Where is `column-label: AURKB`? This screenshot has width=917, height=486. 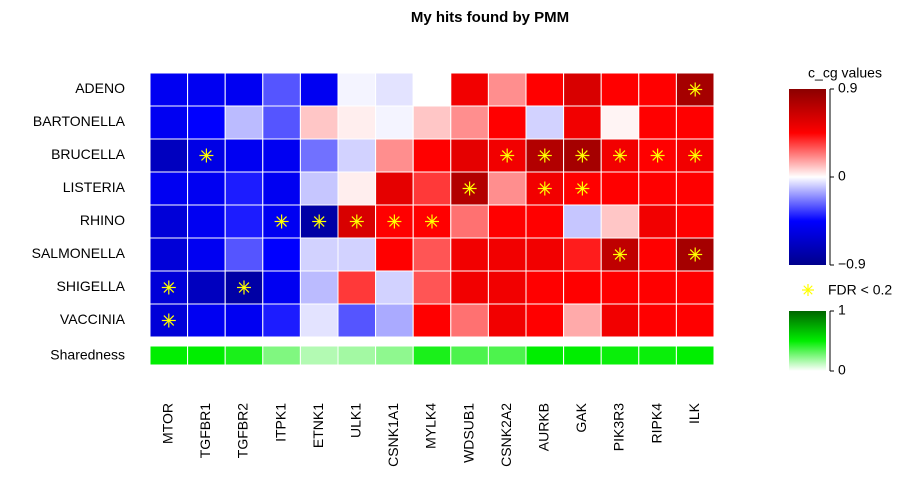
column-label: AURKB is located at coordinates (544, 427).